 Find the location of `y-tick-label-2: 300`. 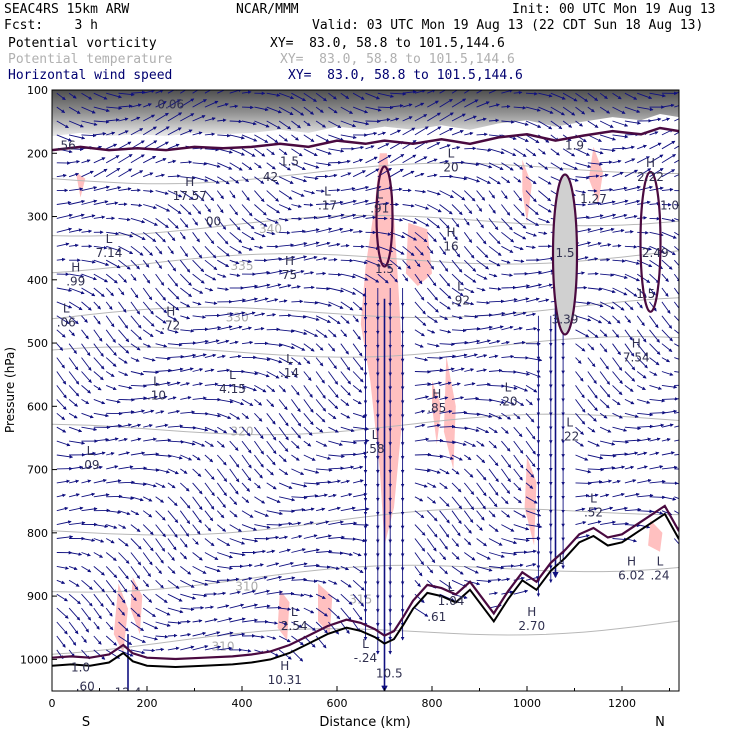

y-tick-label-2: 300 is located at coordinates (37, 217).